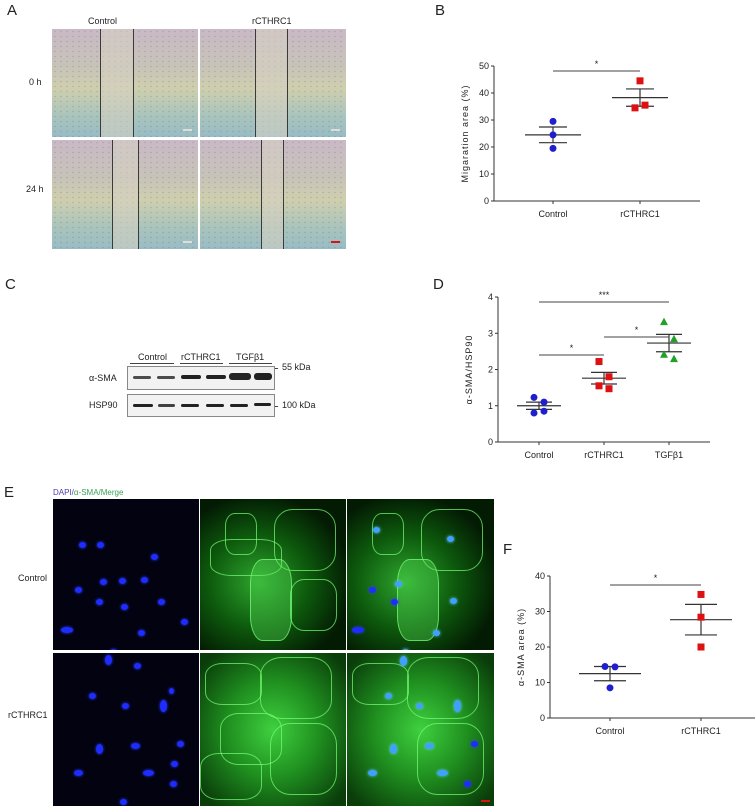 Image resolution: width=756 pixels, height=809 pixels. What do you see at coordinates (201, 357) in the screenshot?
I see `blot-group-rcthrc1: rCTHRC1` at bounding box center [201, 357].